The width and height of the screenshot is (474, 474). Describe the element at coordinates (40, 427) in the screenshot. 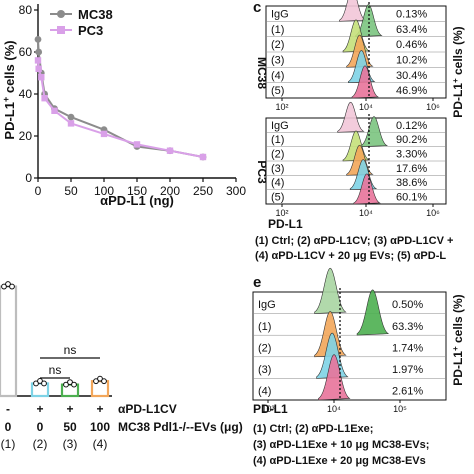

I see `treatment-value: 0` at that location.